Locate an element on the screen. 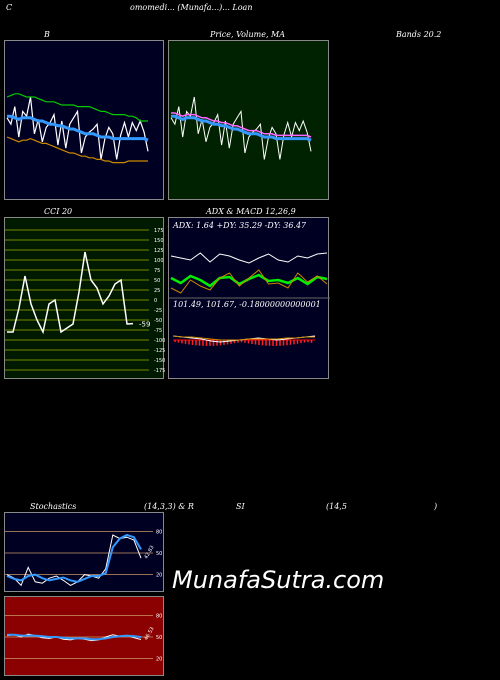 The image size is (500, 680). stochastics-chart: 80 50 20 42.83 is located at coordinates (83, 558).